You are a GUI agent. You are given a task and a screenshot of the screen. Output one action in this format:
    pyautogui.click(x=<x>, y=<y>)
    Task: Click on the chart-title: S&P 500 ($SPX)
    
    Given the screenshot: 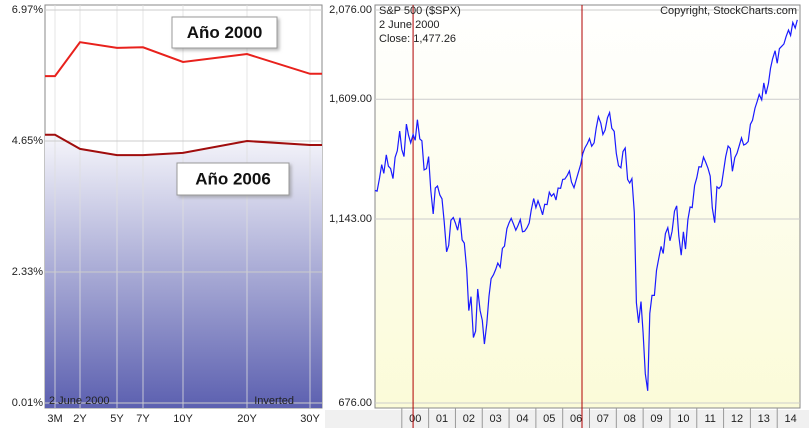 What is the action you would take?
    pyautogui.click(x=420, y=11)
    